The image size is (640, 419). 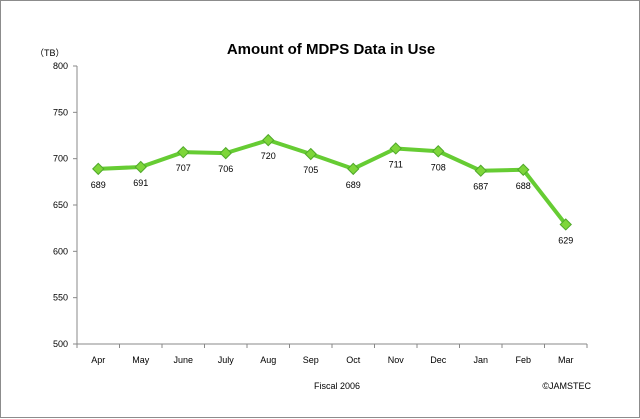 What do you see at coordinates (566, 360) in the screenshot?
I see `x-tick-label: Mar` at bounding box center [566, 360].